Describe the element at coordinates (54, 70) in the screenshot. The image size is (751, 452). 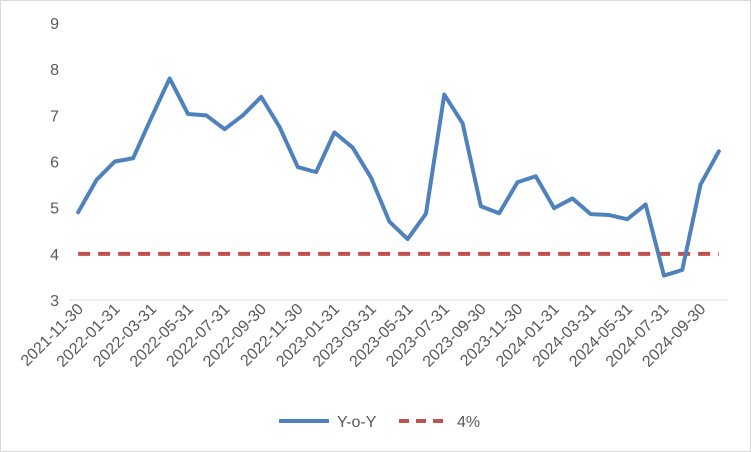
I see `y-tick-label: 8` at that location.